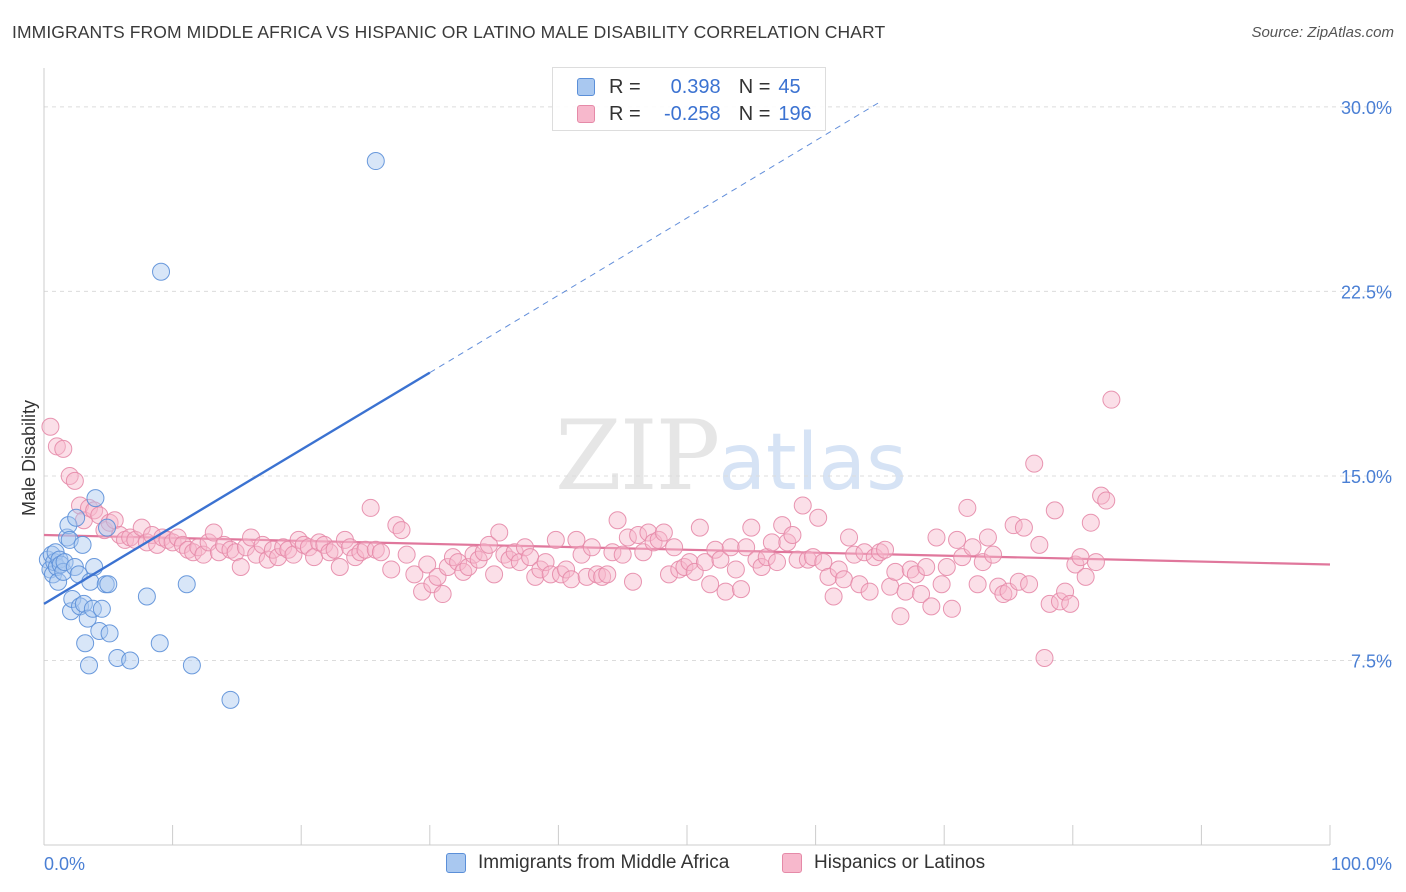  What do you see at coordinates (754, 86) in the screenshot?
I see `legend-n-label: N =` at bounding box center [754, 86].